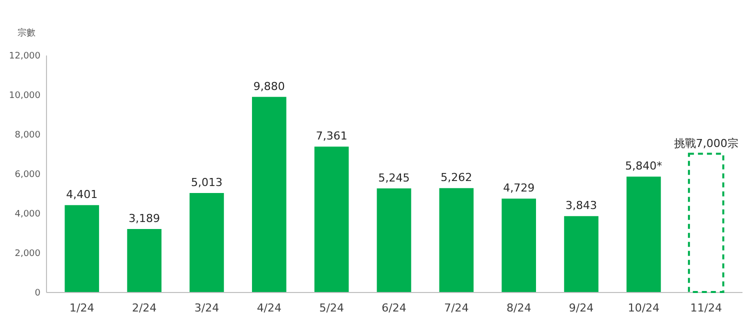 This screenshot has height=321, width=750. I want to click on data-label: 3,843, so click(582, 205).